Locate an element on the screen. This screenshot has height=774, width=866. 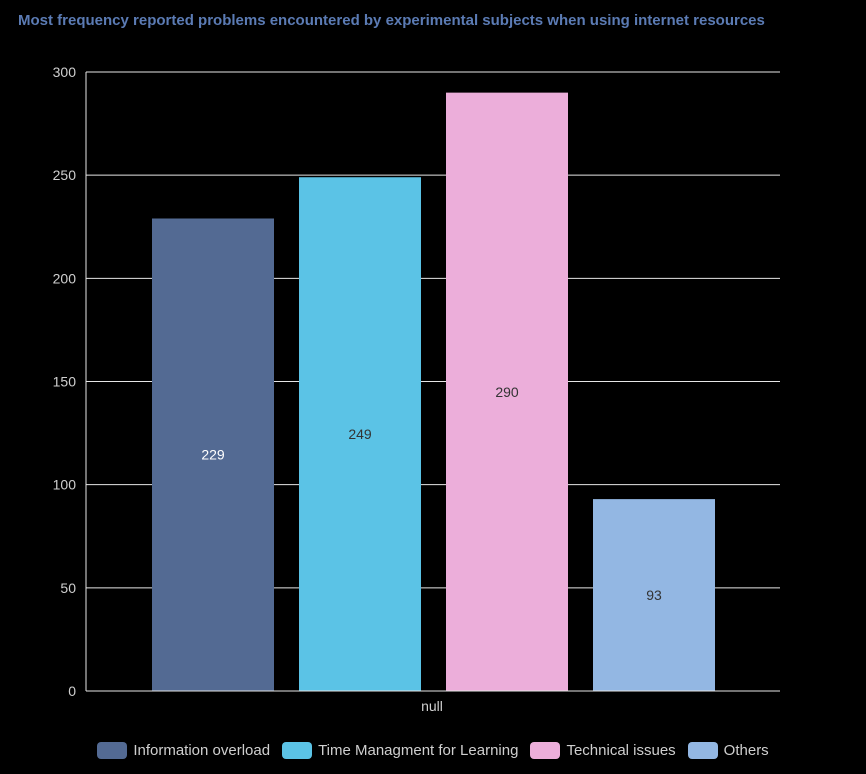
y-tick-label: 200 is located at coordinates (65, 278).